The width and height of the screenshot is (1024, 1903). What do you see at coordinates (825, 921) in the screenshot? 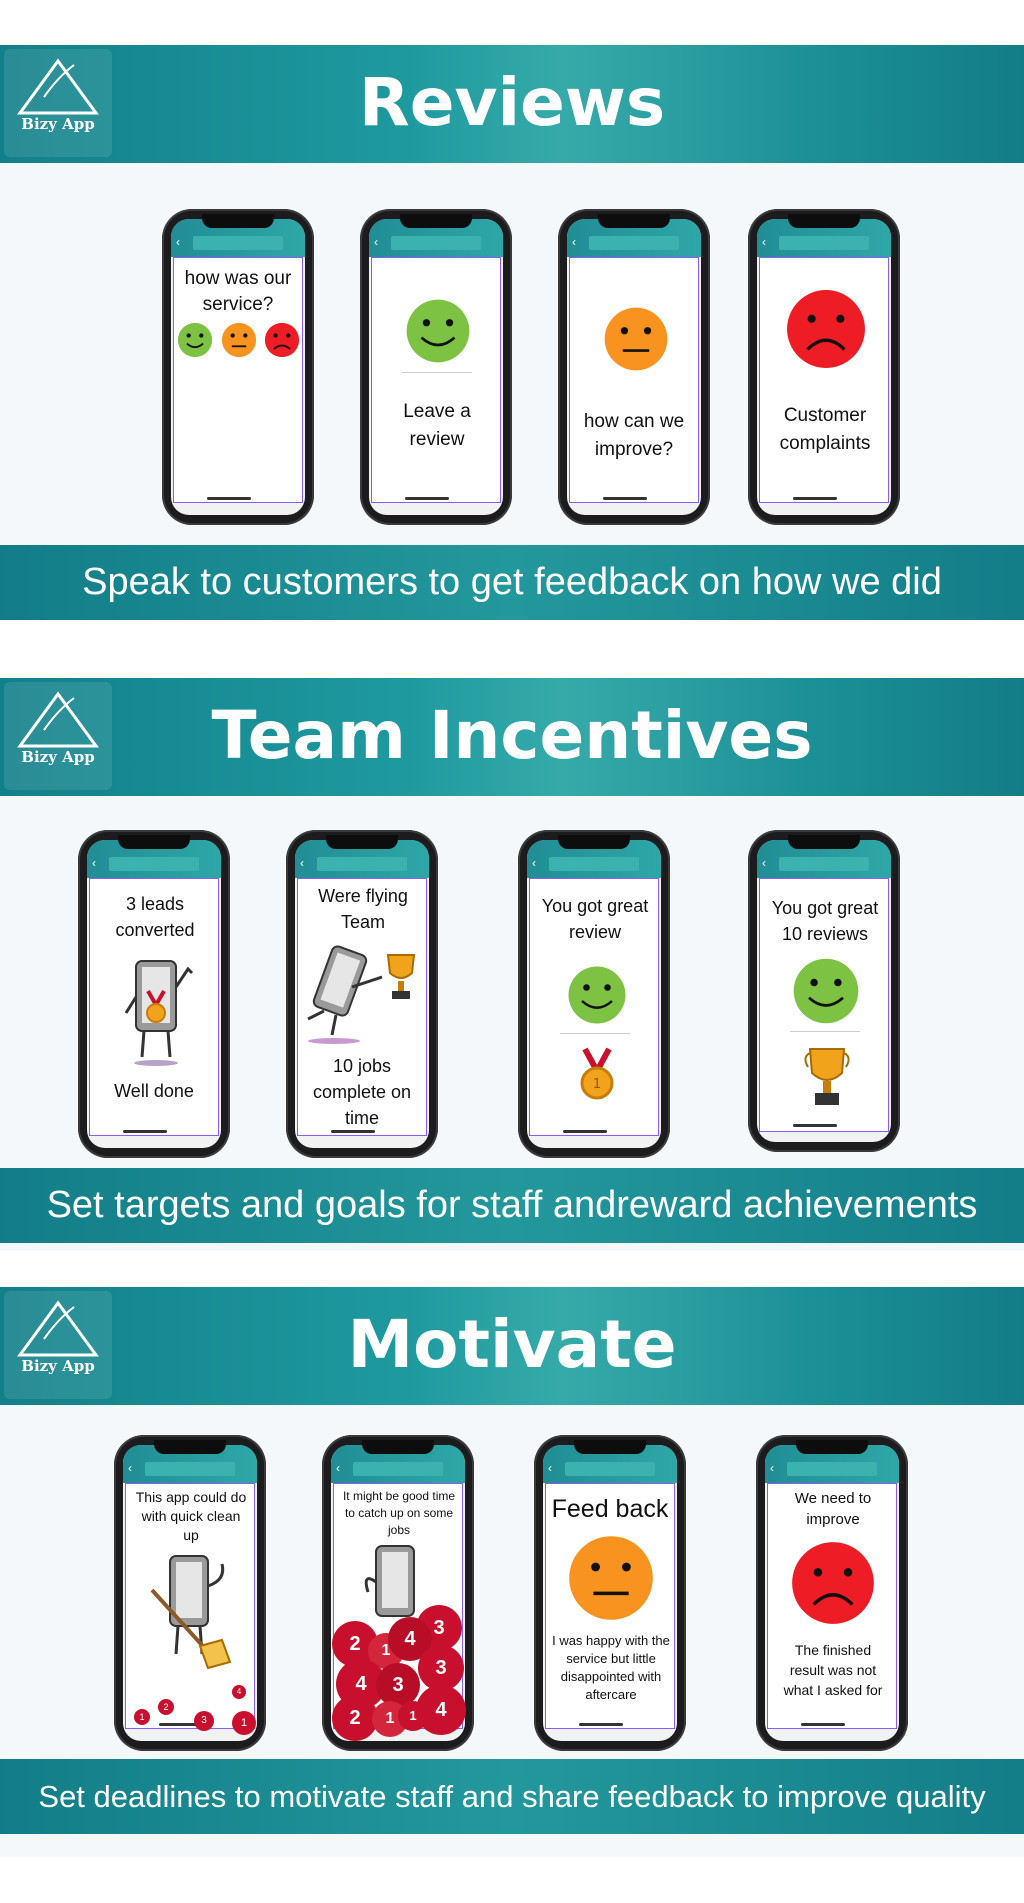
I see `phone-text: You got great 10 reviews` at bounding box center [825, 921].